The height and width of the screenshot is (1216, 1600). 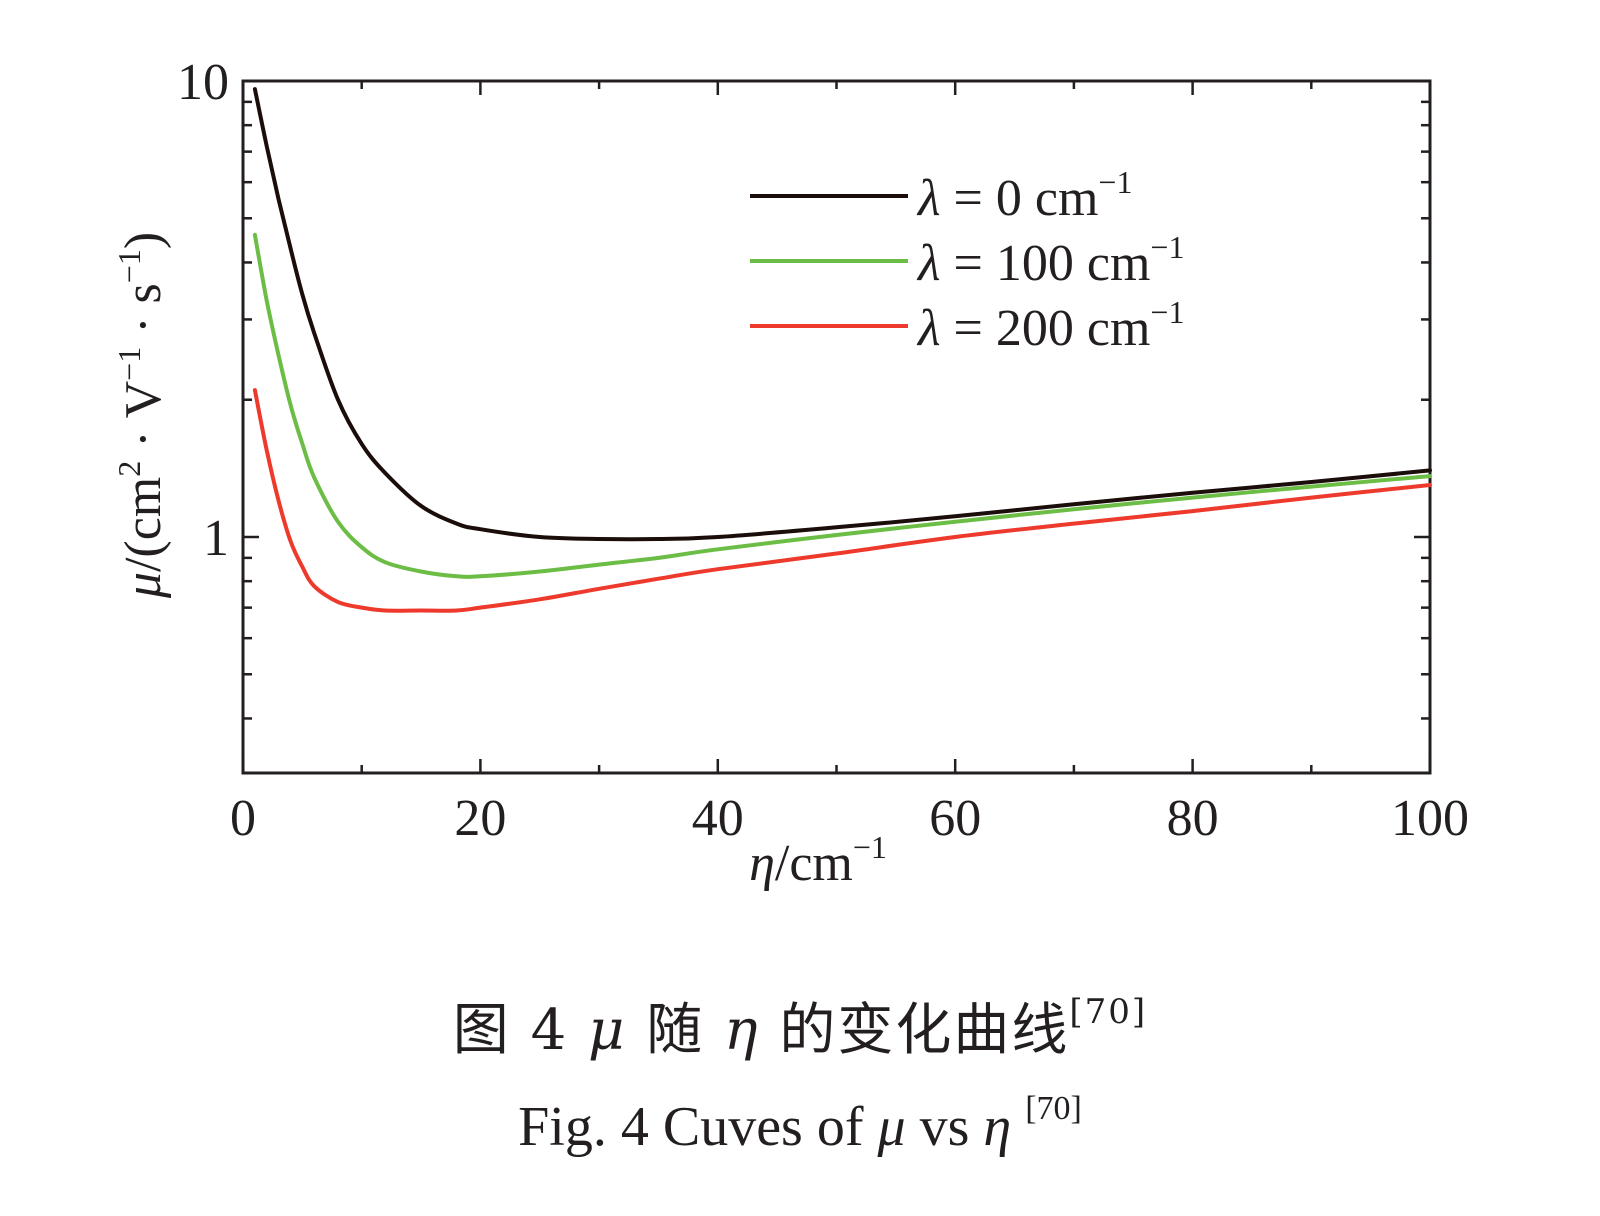 What do you see at coordinates (141, 415) in the screenshot?
I see `y-axis-title: μ/(cm2 · V−1 · s−1)` at bounding box center [141, 415].